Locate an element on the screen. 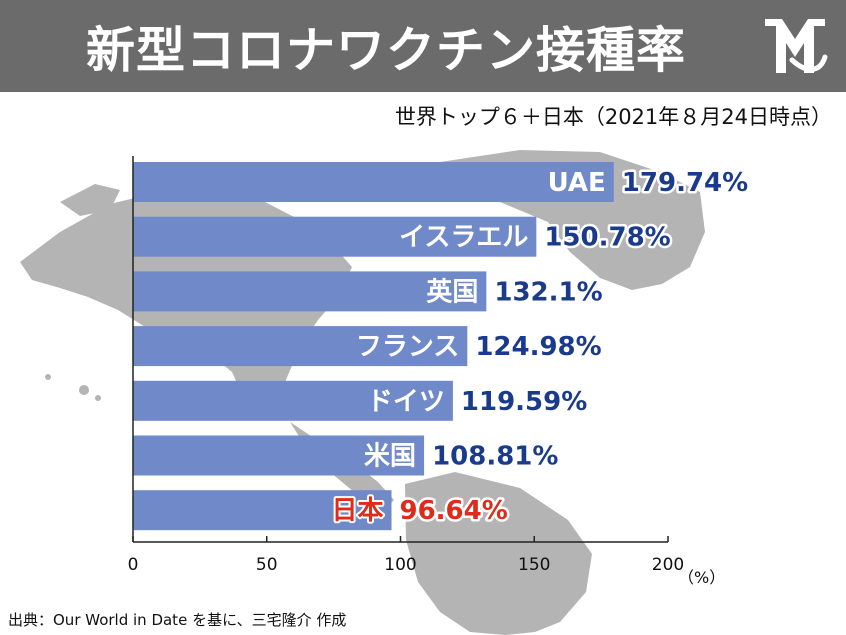 The width and height of the screenshot is (846, 635). source-note: 出典：Our World in Date を基に、三宅隆介 作成 is located at coordinates (177, 620).